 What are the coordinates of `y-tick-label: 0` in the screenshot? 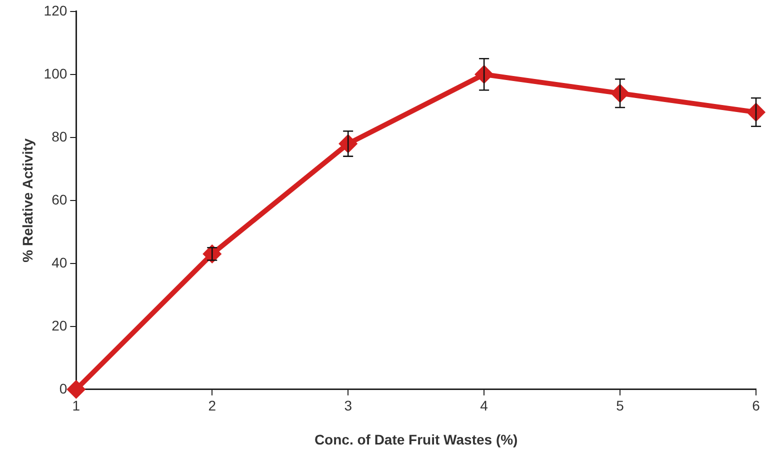 It's located at (63, 388).